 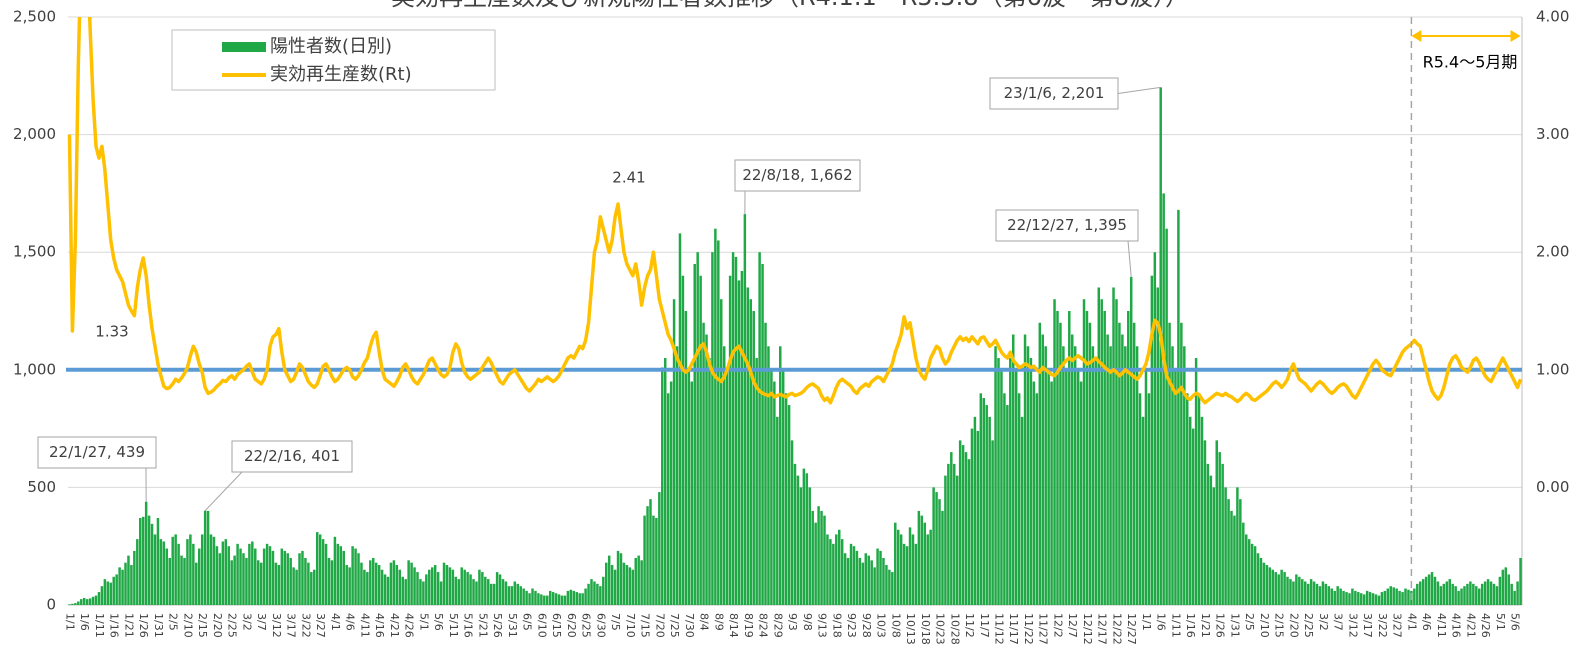 What do you see at coordinates (1382, 625) in the screenshot?
I see `x-tick-label: 3/22` at bounding box center [1382, 625].